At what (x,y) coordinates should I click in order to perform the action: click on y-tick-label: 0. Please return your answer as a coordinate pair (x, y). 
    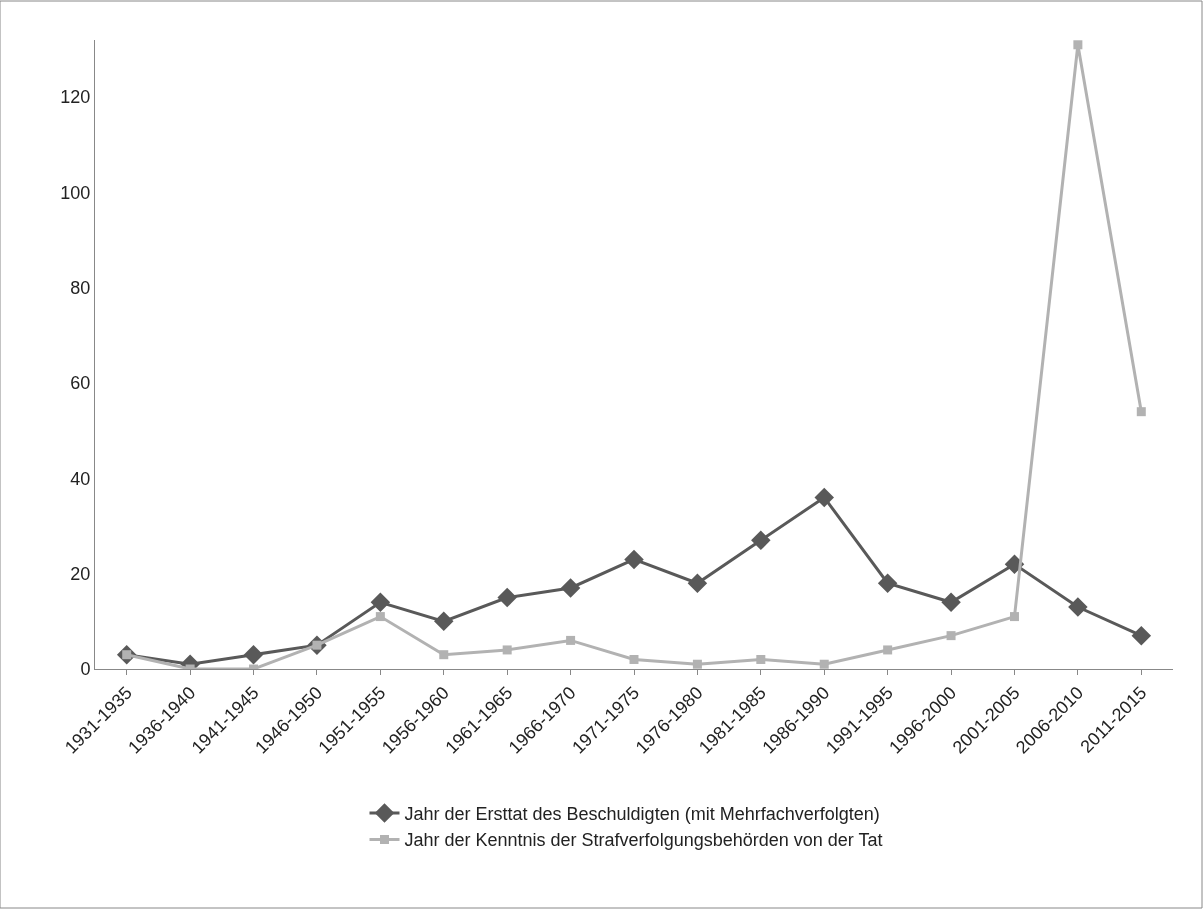
    Looking at the image, I should click on (85, 669).